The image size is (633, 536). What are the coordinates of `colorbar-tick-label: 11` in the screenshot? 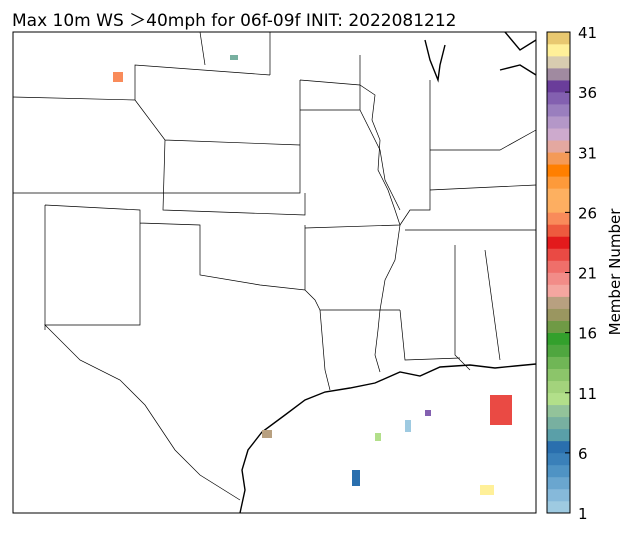 It's located at (587, 394).